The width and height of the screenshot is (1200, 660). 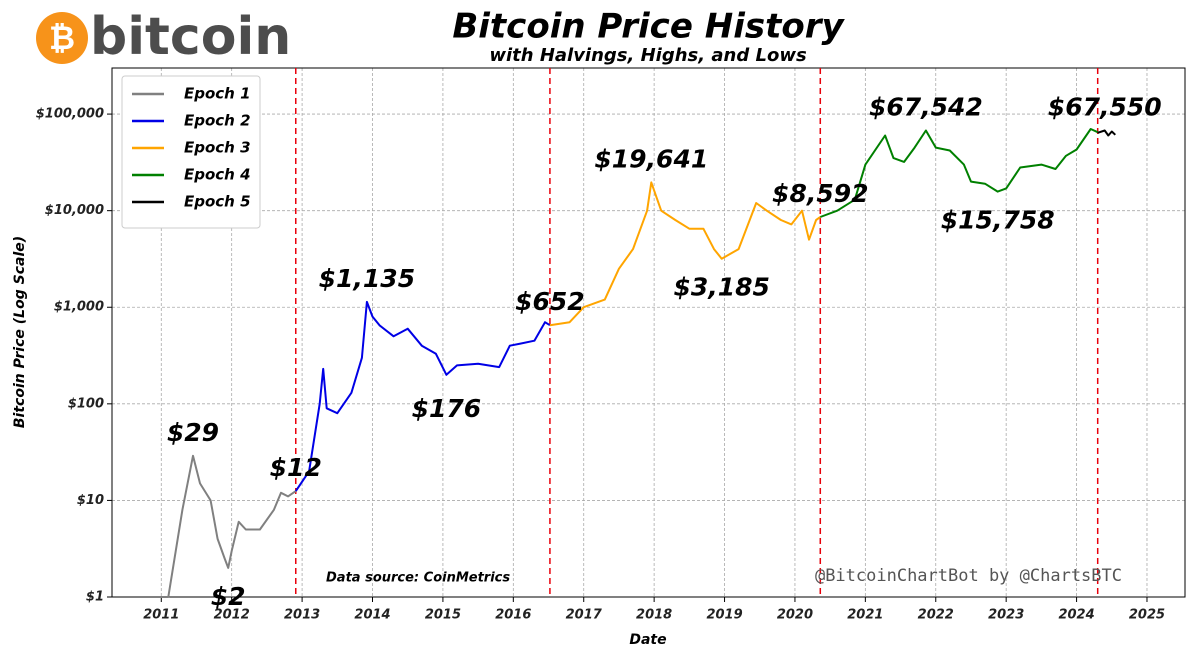 I want to click on legend-box, so click(x=191, y=152).